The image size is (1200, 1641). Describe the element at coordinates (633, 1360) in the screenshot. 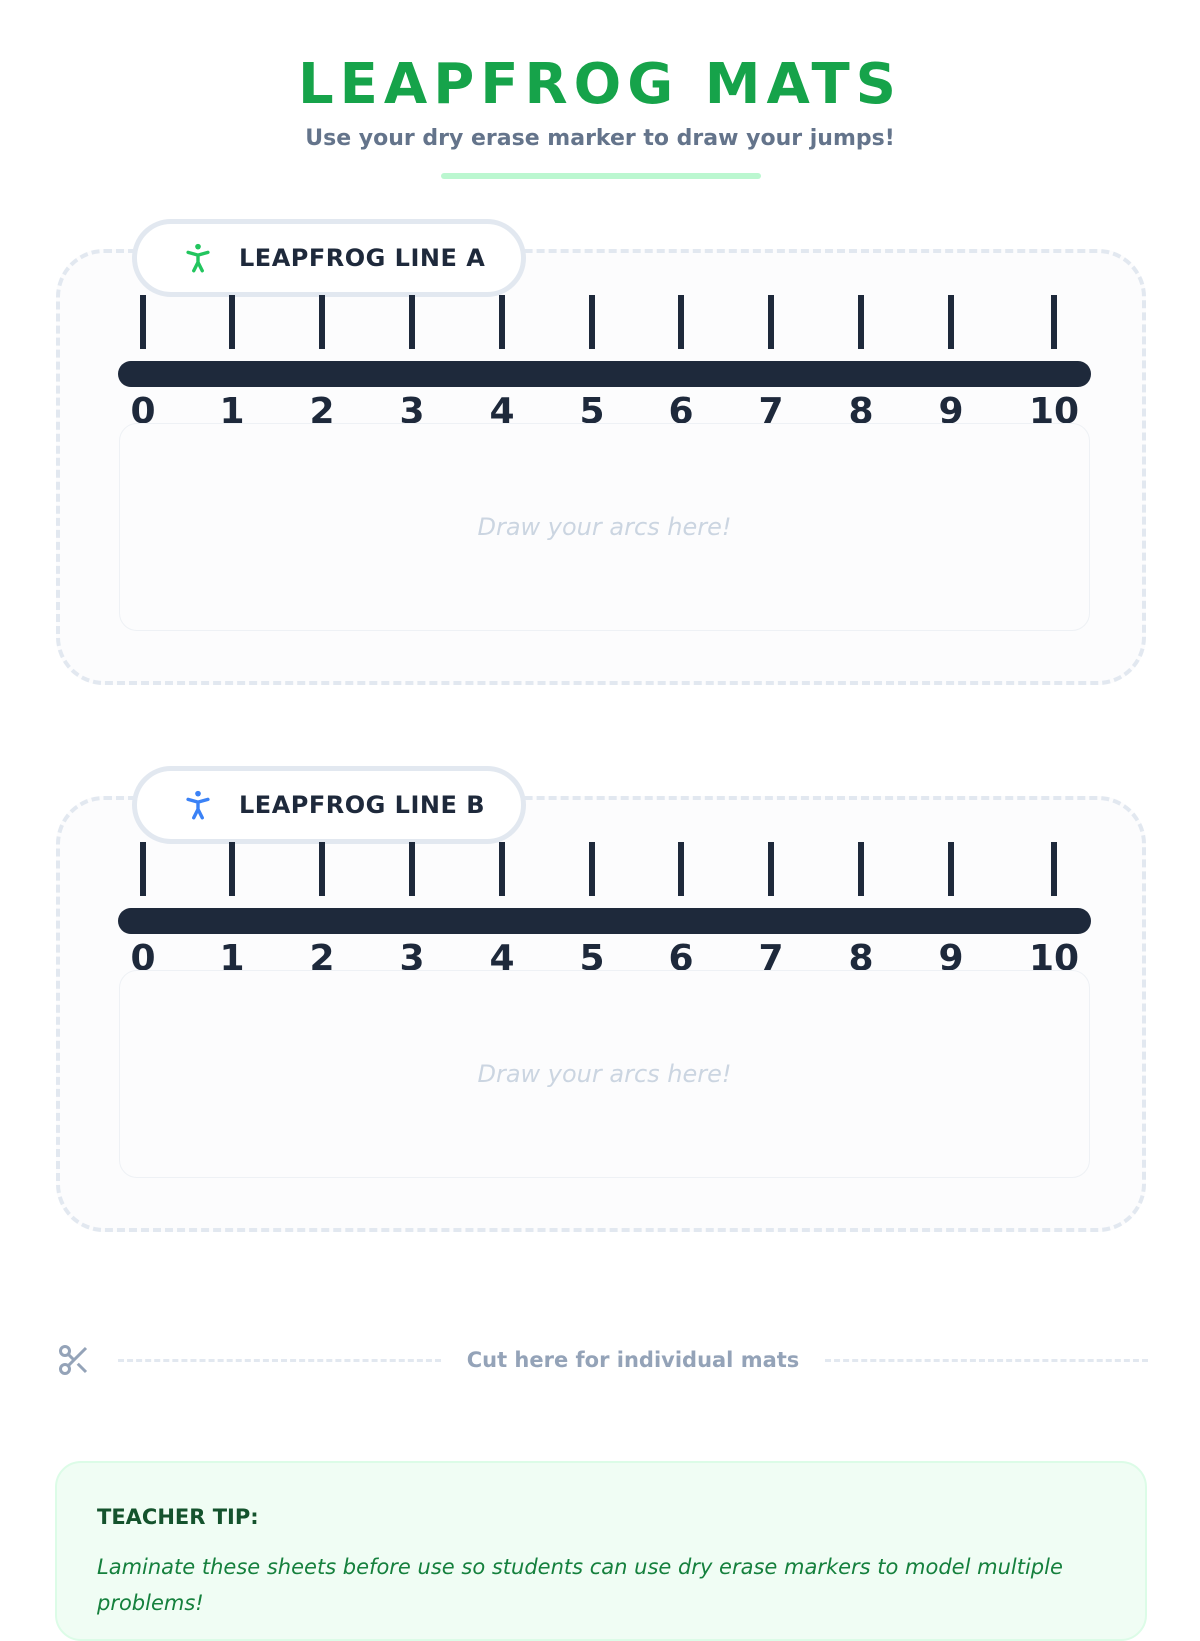

I see `cut-label: Cut here for individual mats` at that location.